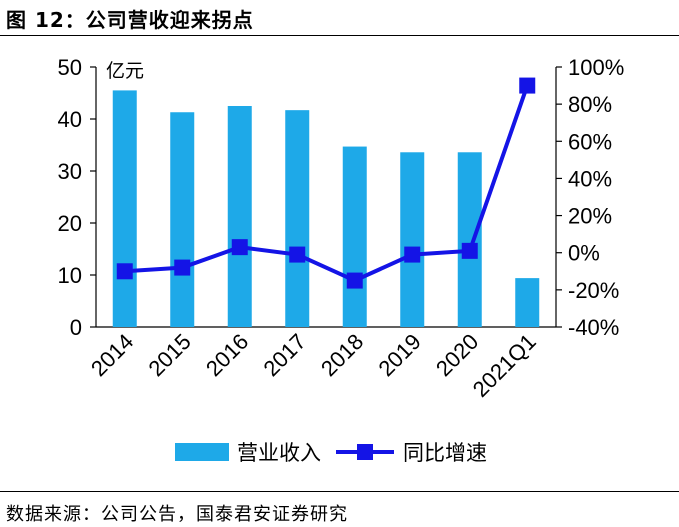 This screenshot has height=527, width=679. Describe the element at coordinates (284, 355) in the screenshot. I see `x-axis-label: 2017` at that location.